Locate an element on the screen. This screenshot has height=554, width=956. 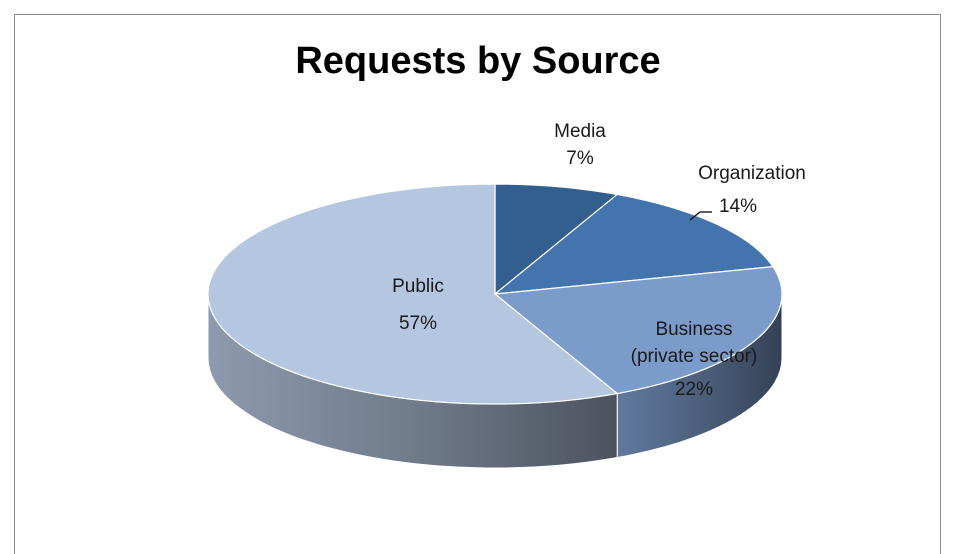
media-name-label: Media is located at coordinates (580, 131).